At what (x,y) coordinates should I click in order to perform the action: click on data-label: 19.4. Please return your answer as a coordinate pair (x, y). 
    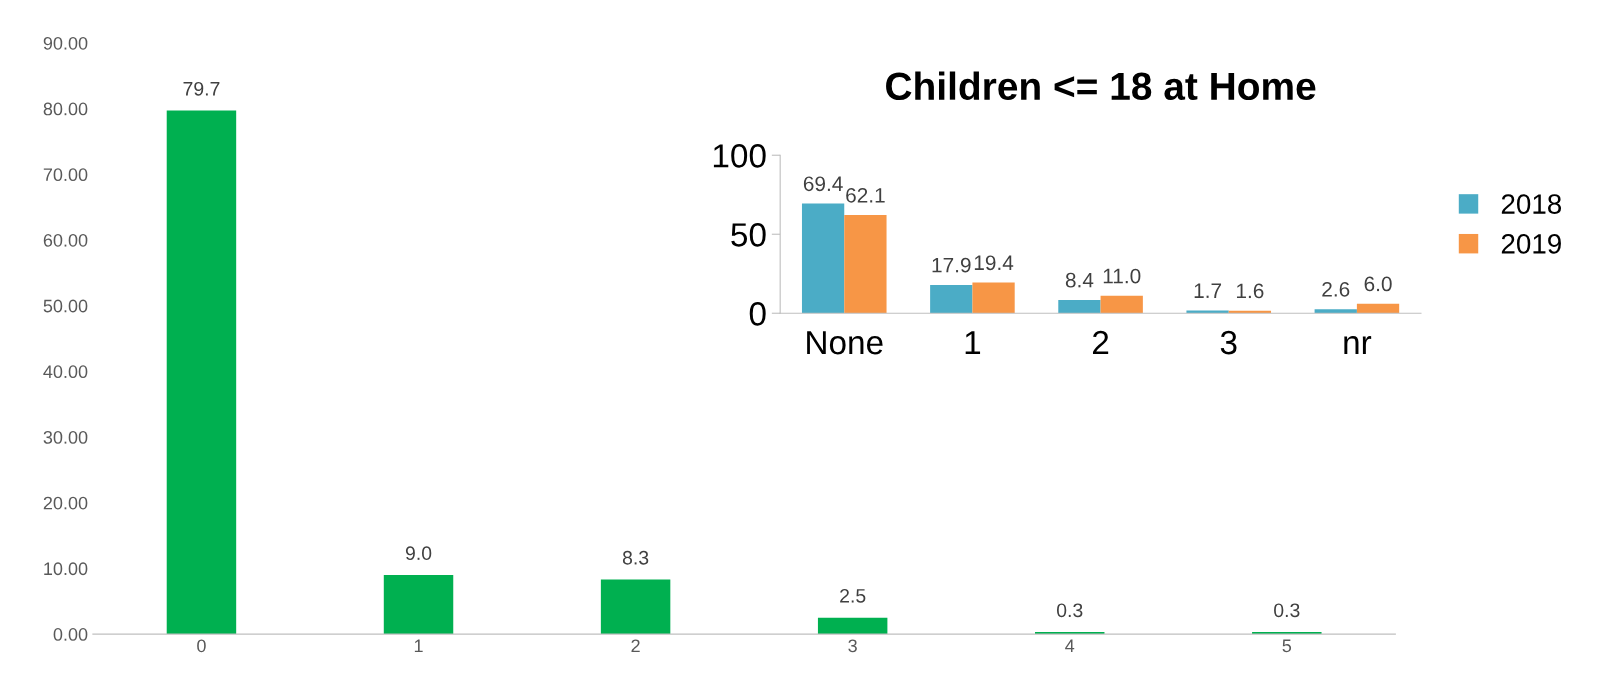
    Looking at the image, I should click on (994, 263).